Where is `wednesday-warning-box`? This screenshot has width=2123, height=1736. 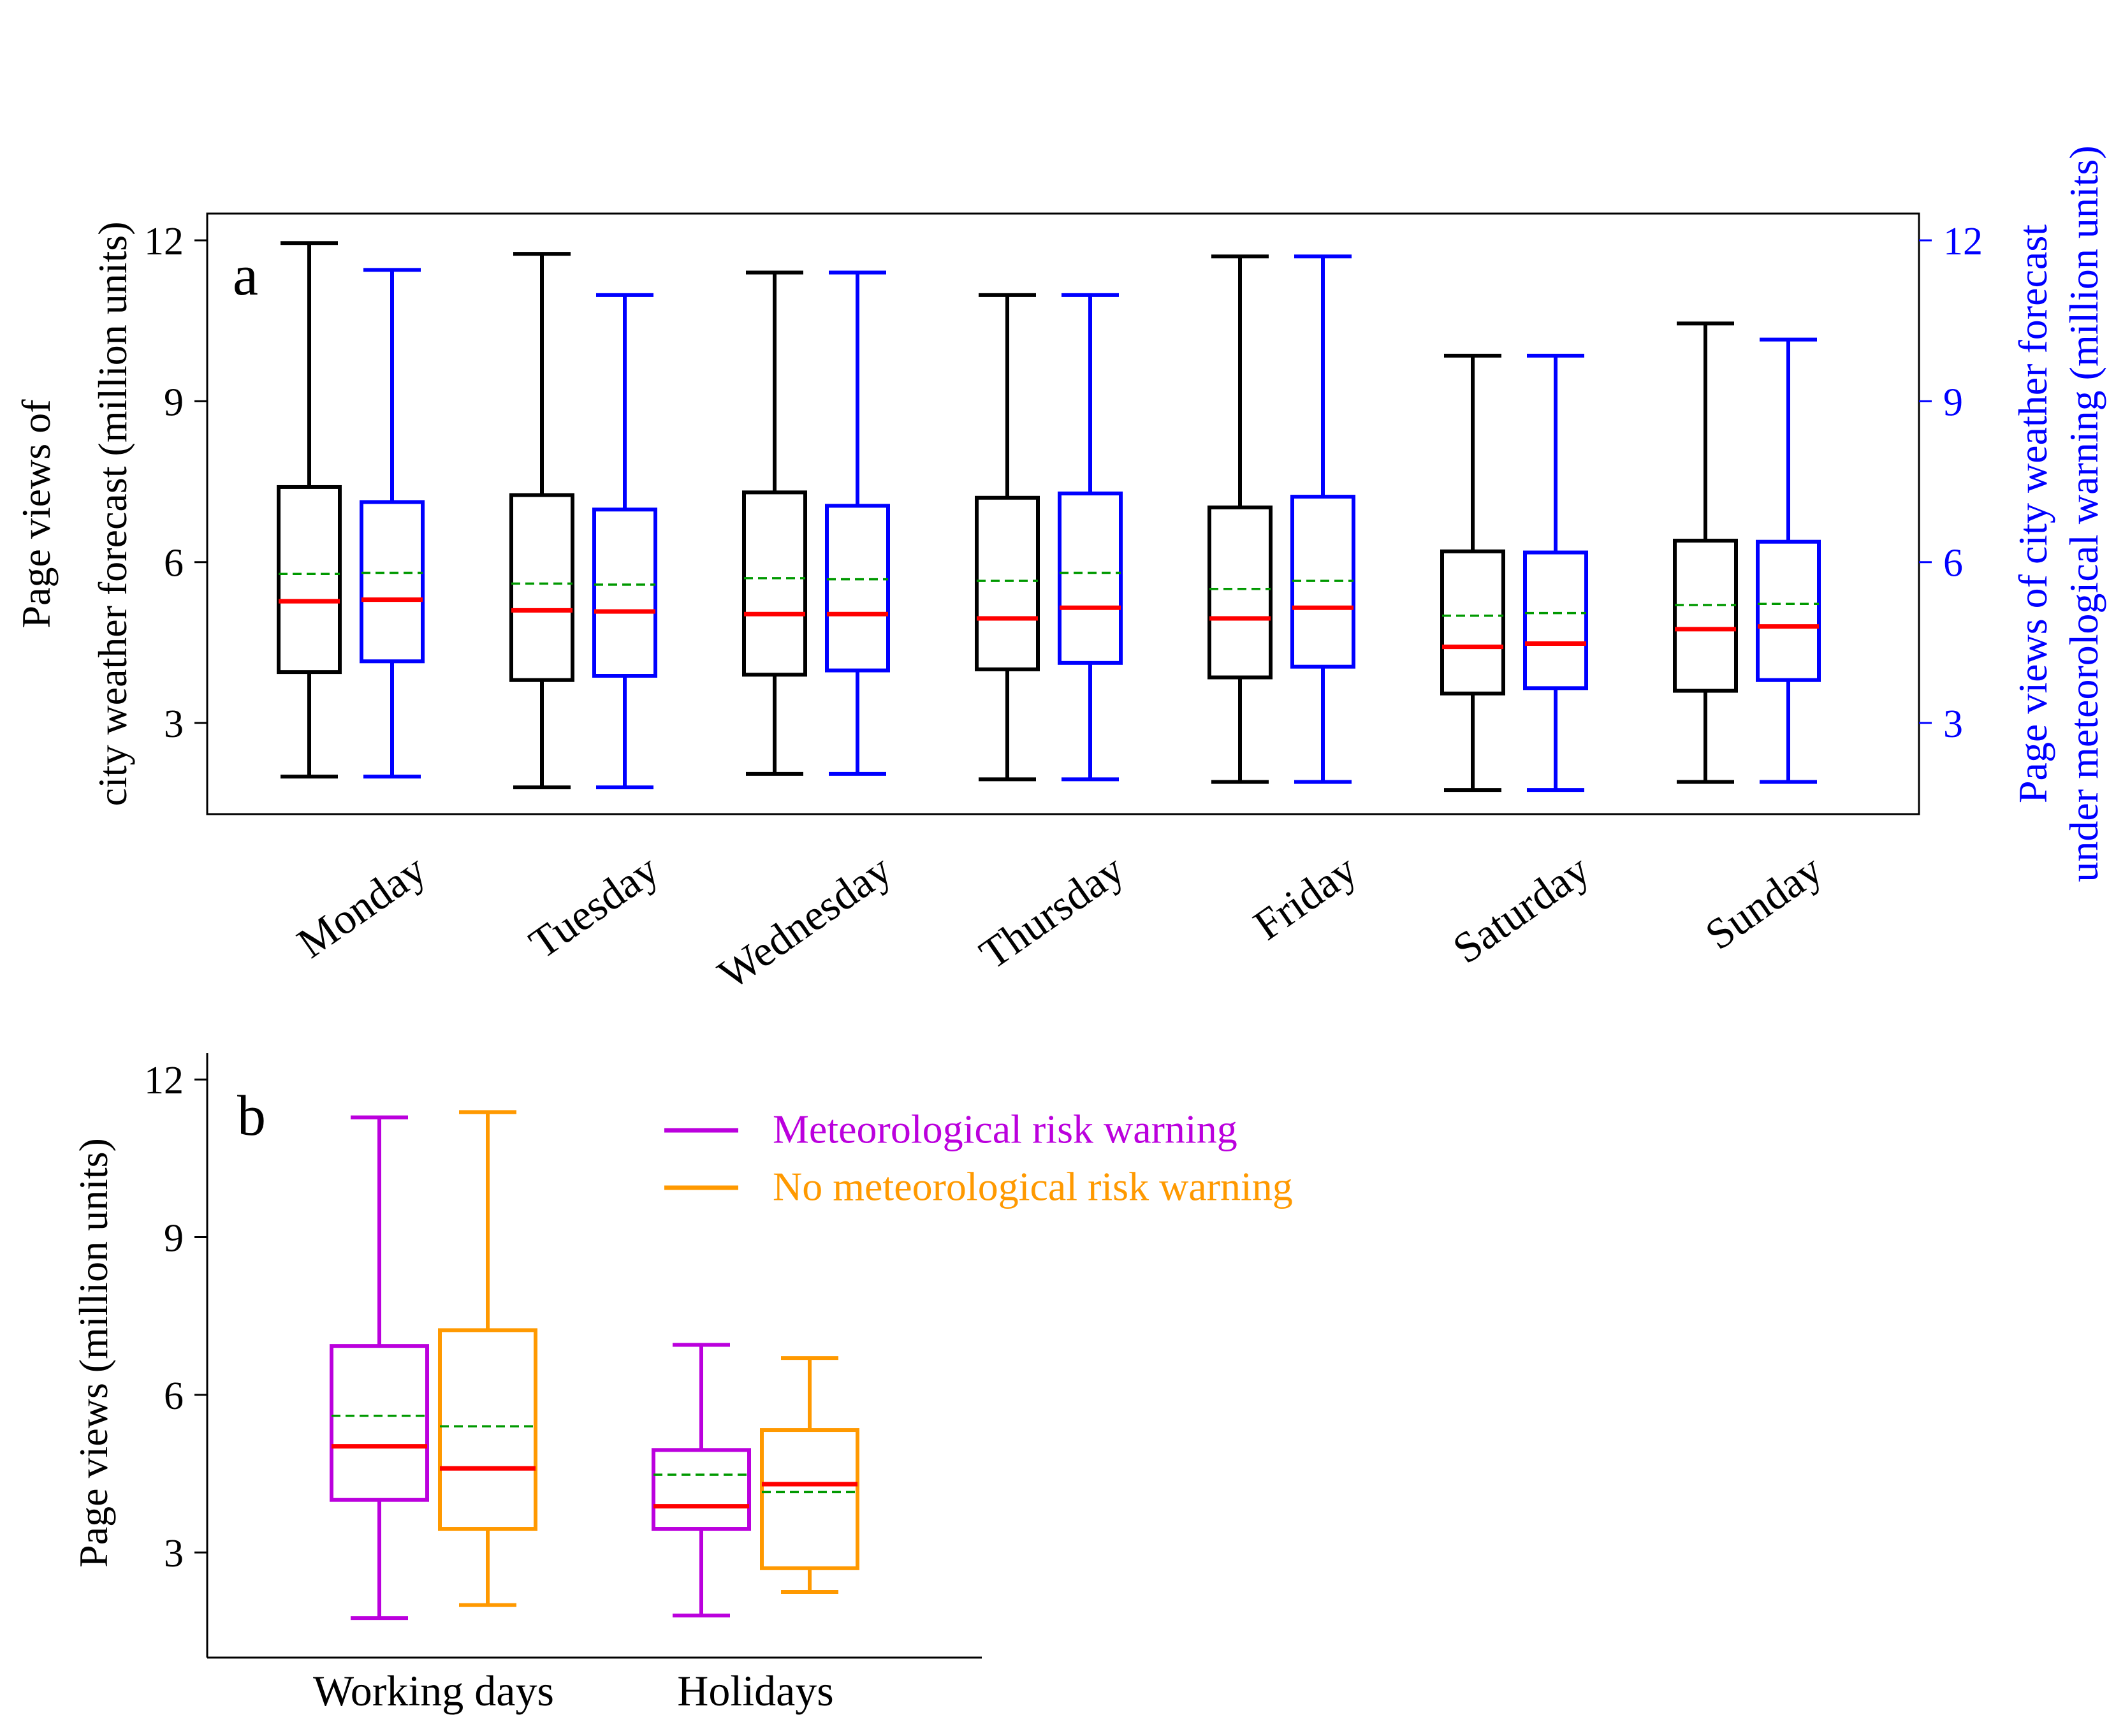
wednesday-warning-box is located at coordinates (857, 588).